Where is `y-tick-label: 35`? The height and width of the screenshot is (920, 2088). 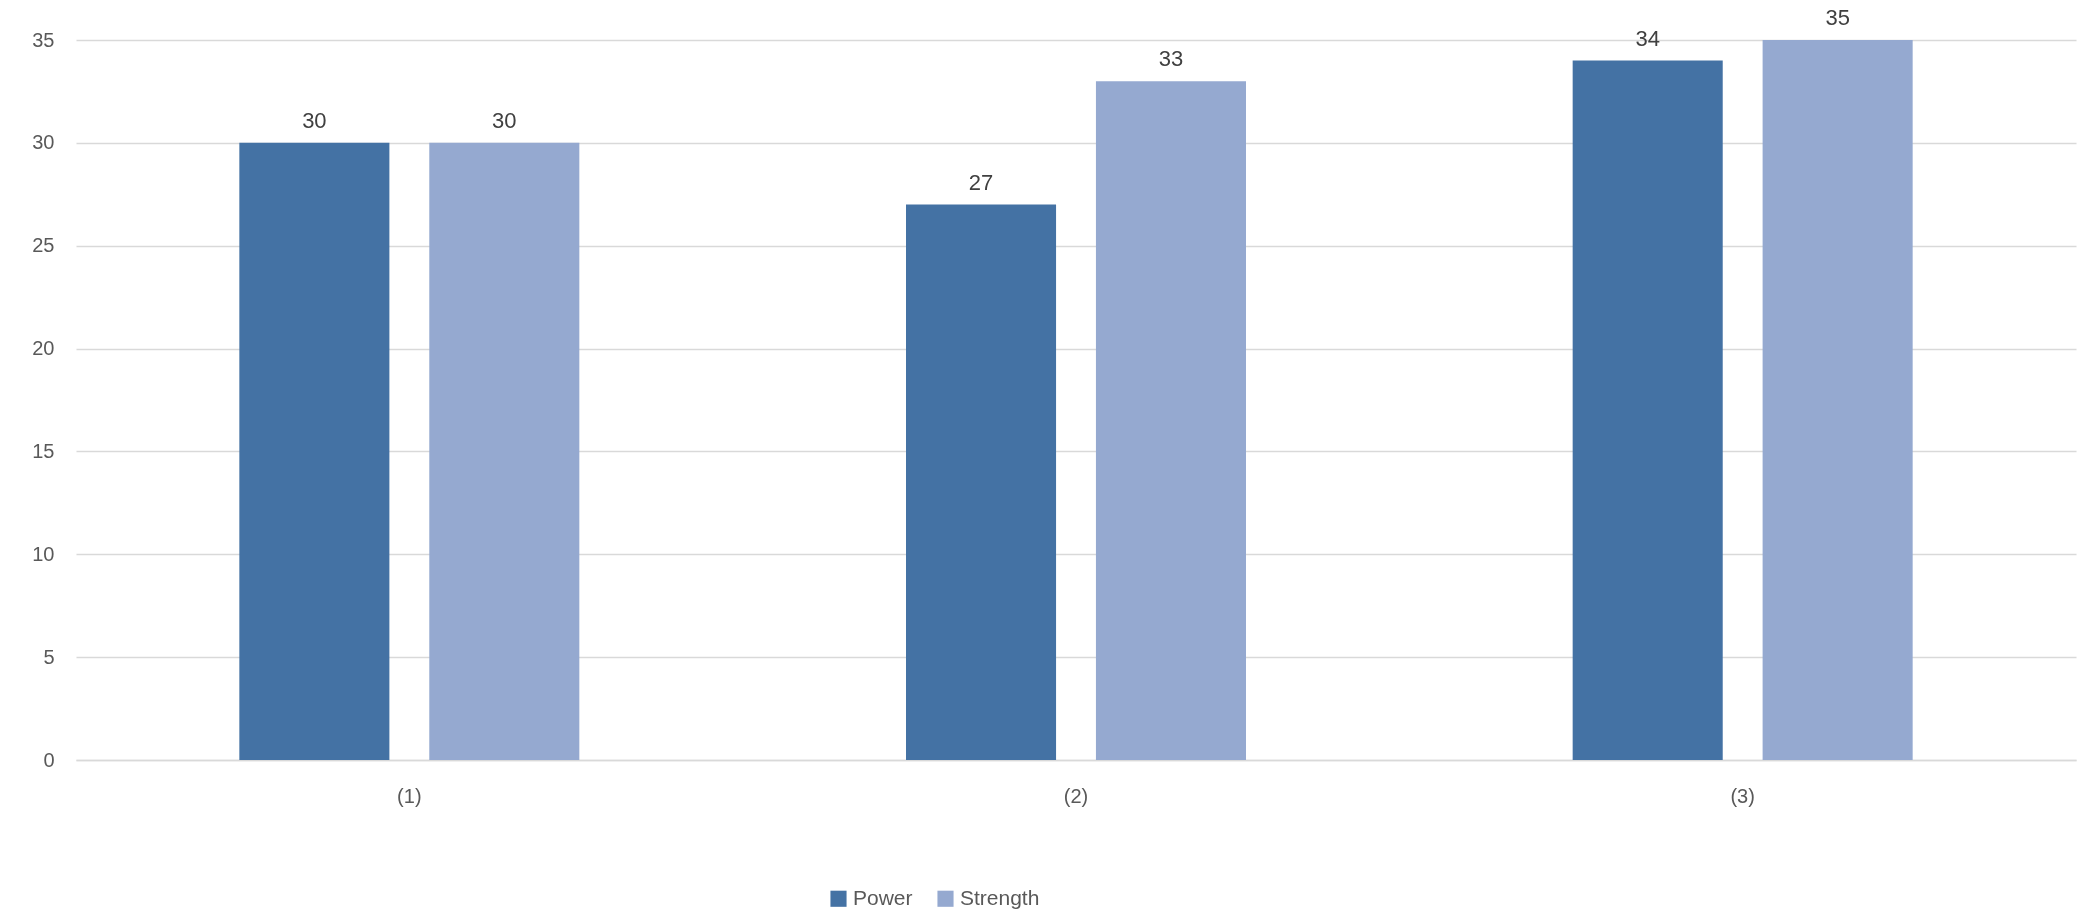 y-tick-label: 35 is located at coordinates (43, 39).